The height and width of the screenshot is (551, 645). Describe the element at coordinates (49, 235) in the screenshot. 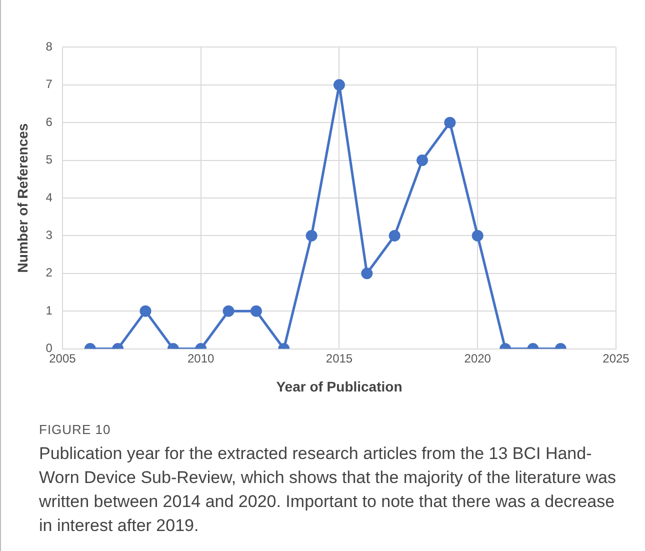

I see `y-tick-label: 3` at that location.